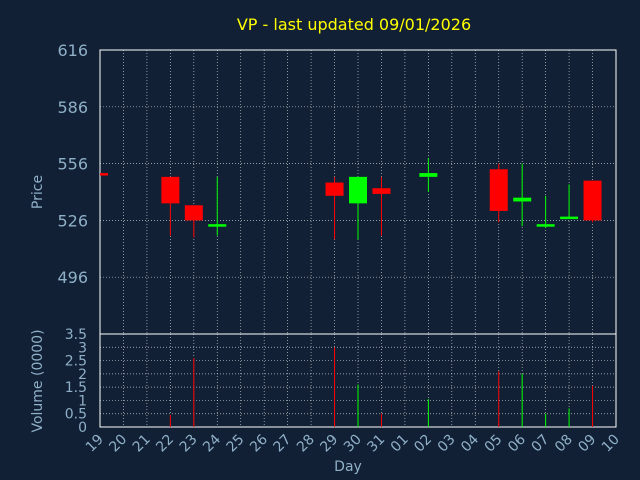 The image size is (640, 480). What do you see at coordinates (82, 375) in the screenshot?
I see `volume-y-tick: 2` at bounding box center [82, 375].